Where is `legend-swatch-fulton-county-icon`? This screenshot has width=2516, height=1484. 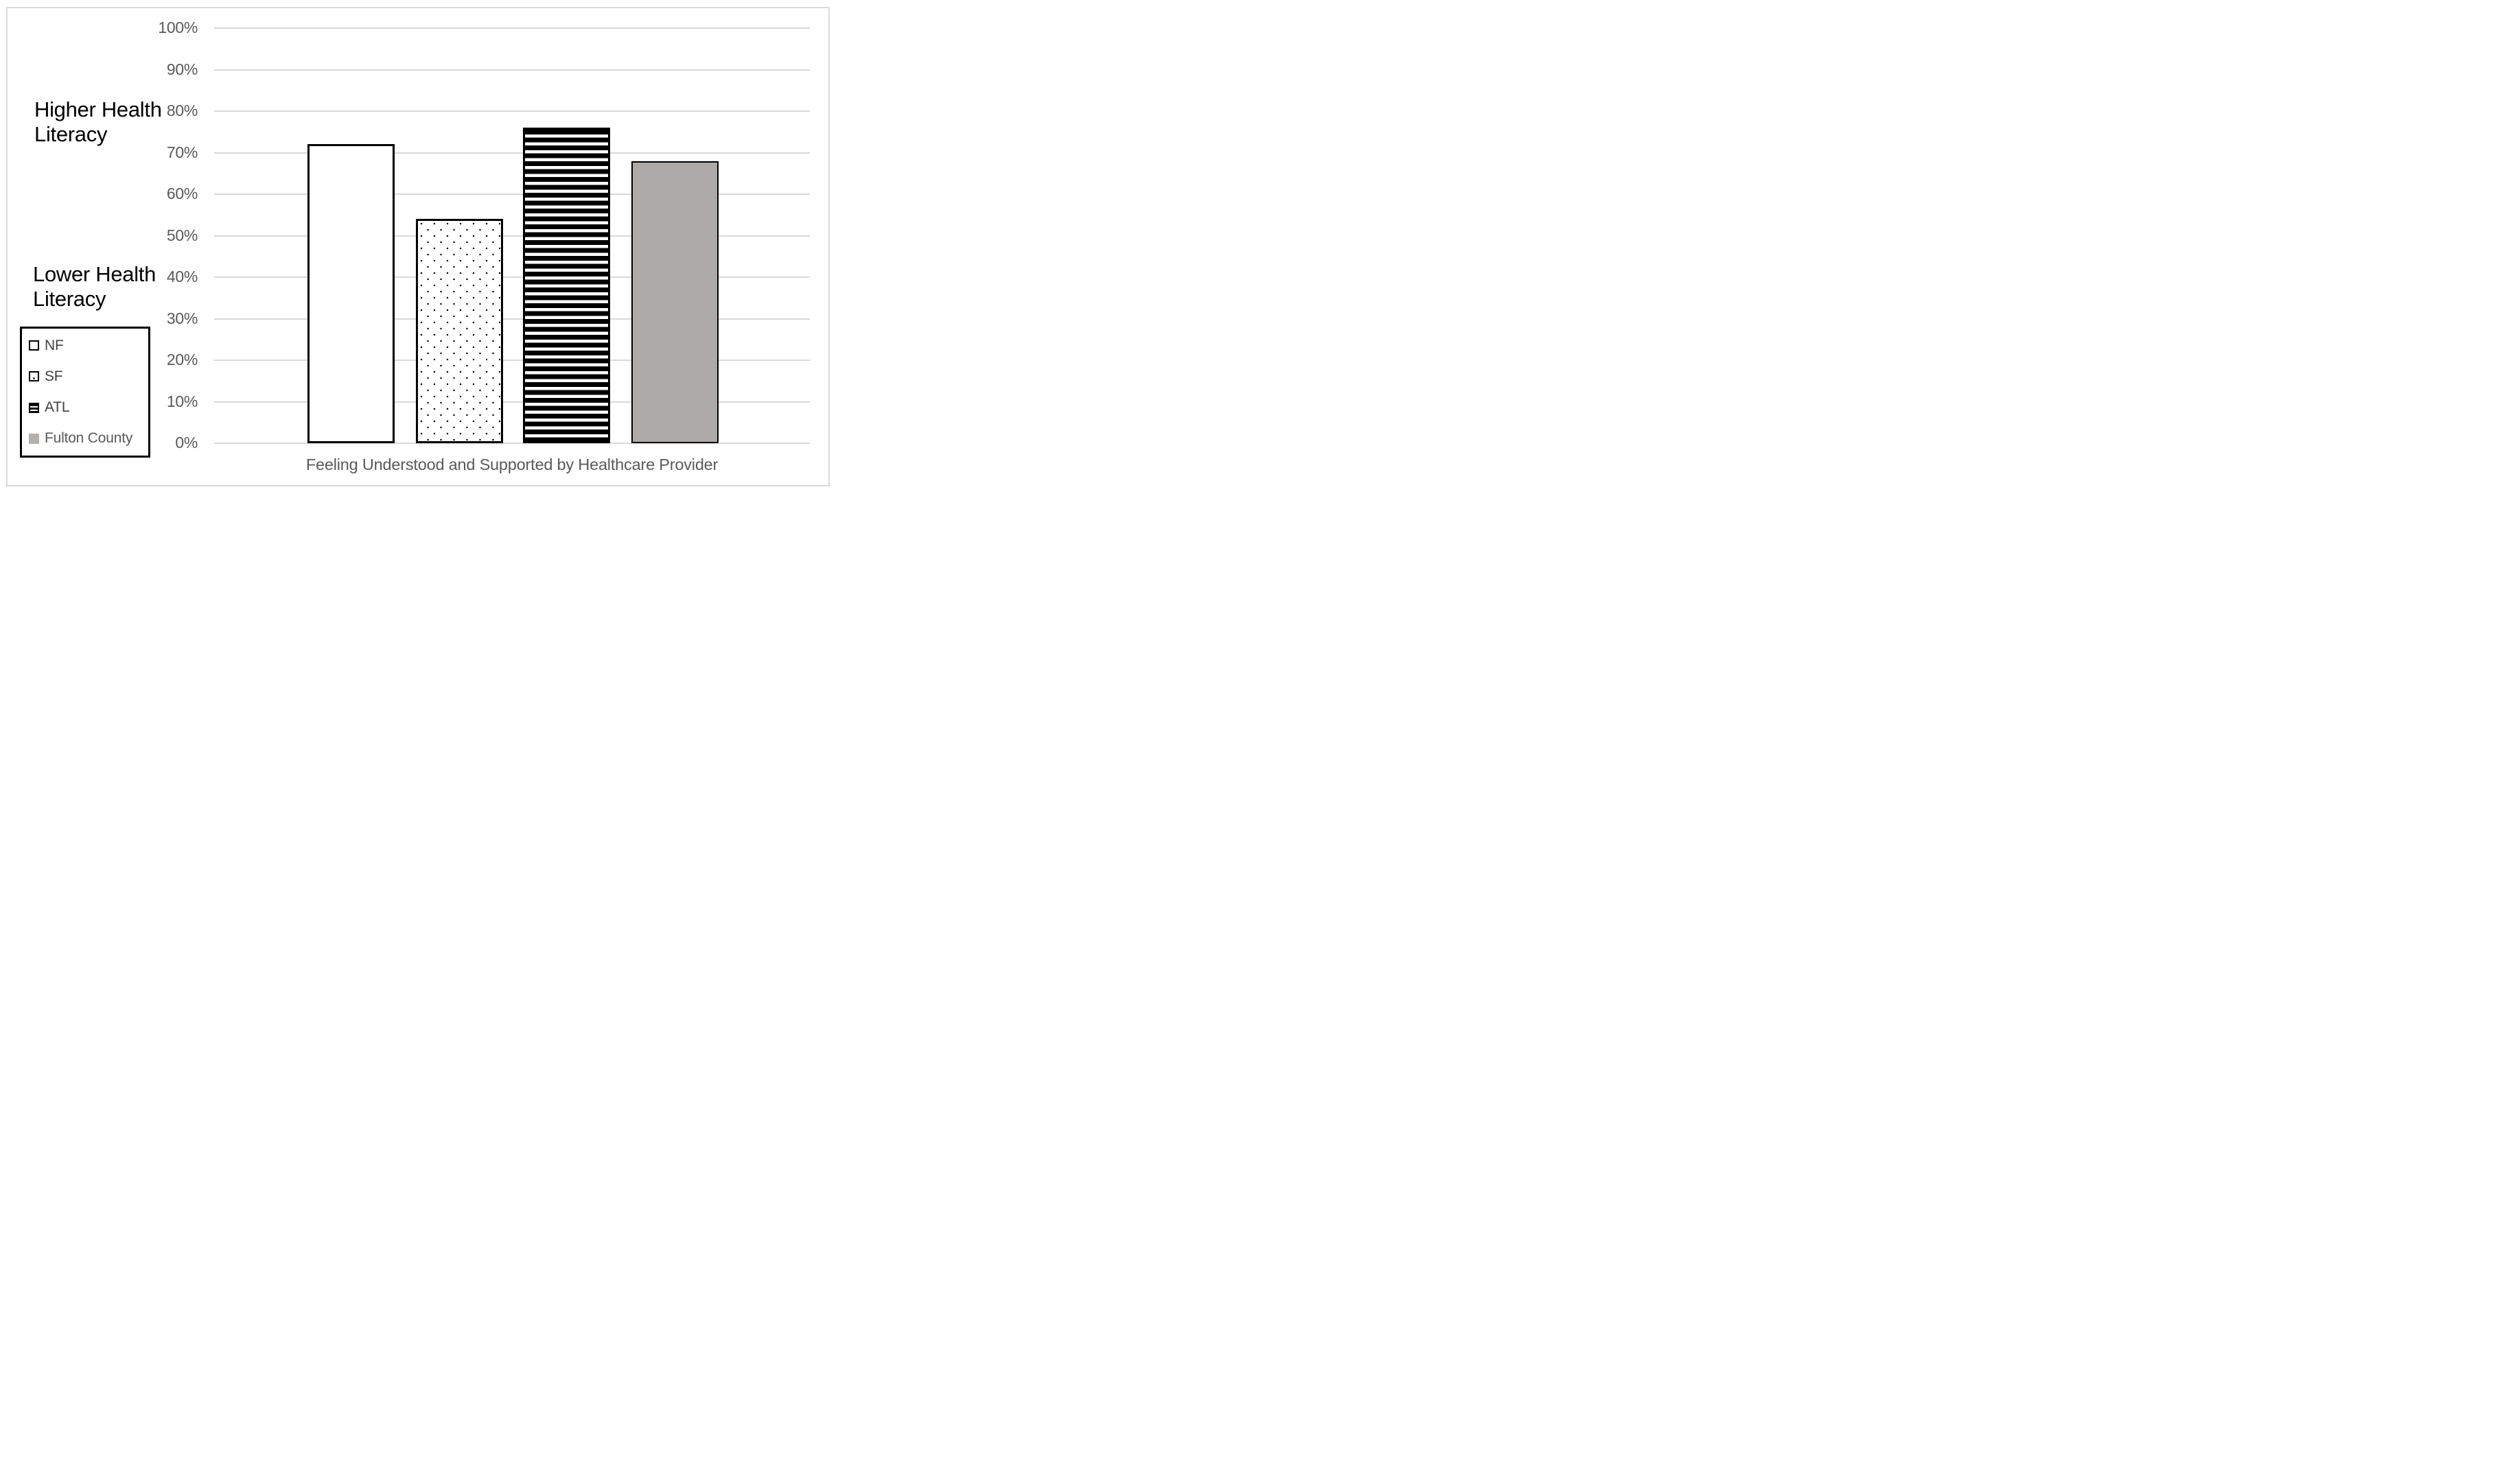 legend-swatch-fulton-county-icon is located at coordinates (34, 438).